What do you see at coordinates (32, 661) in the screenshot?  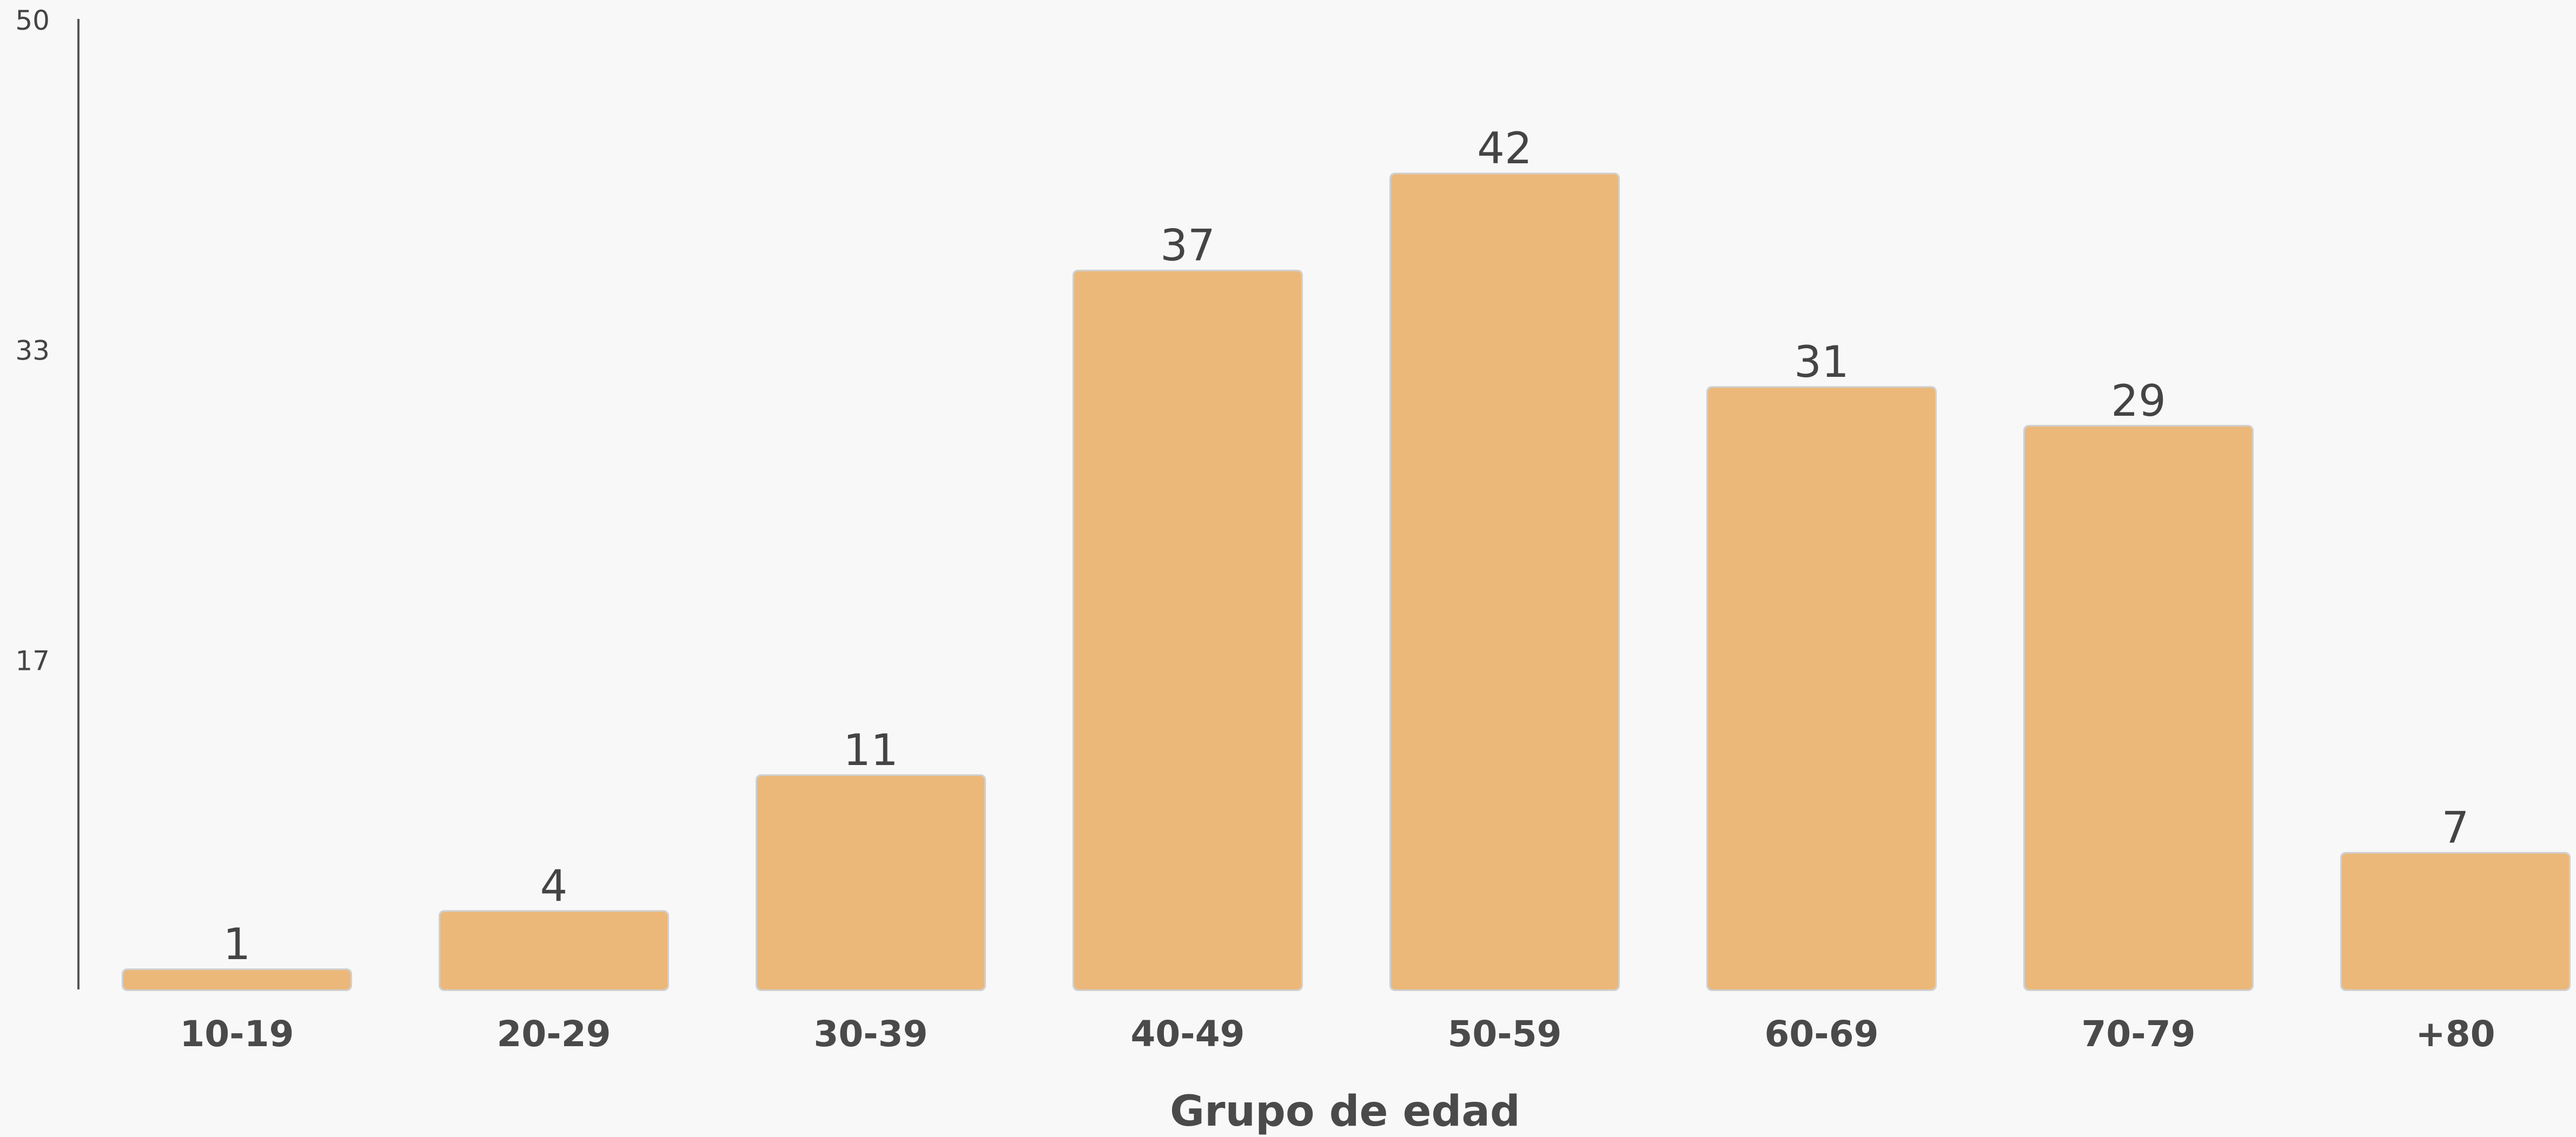 I see `y-tick-label: 17` at bounding box center [32, 661].